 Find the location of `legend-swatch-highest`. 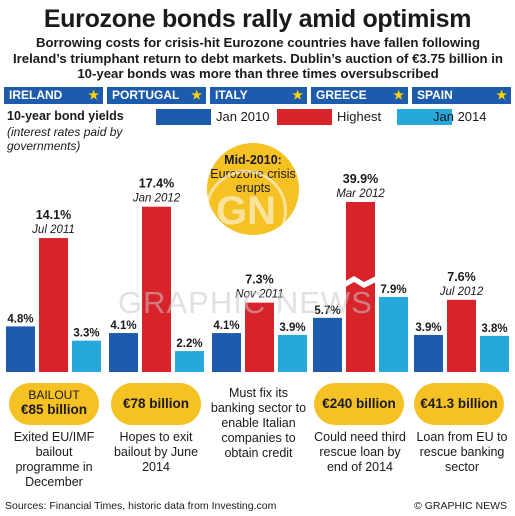

legend-swatch-highest is located at coordinates (304, 117).